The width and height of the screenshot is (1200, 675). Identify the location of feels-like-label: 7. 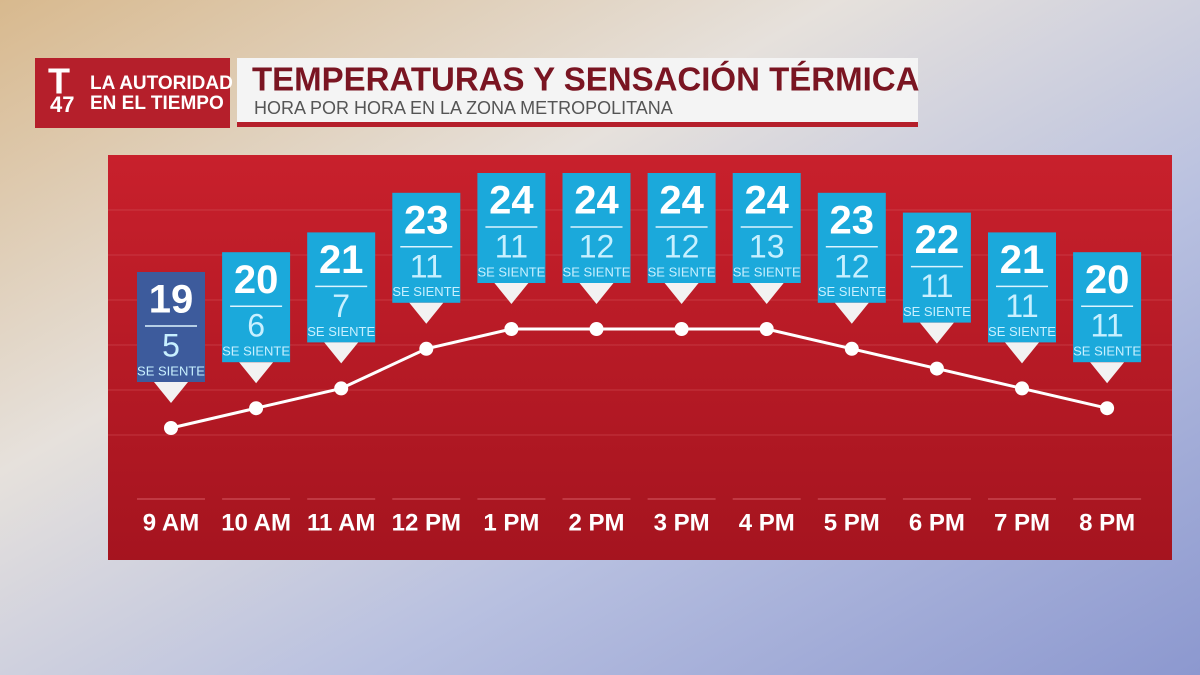
(341, 306).